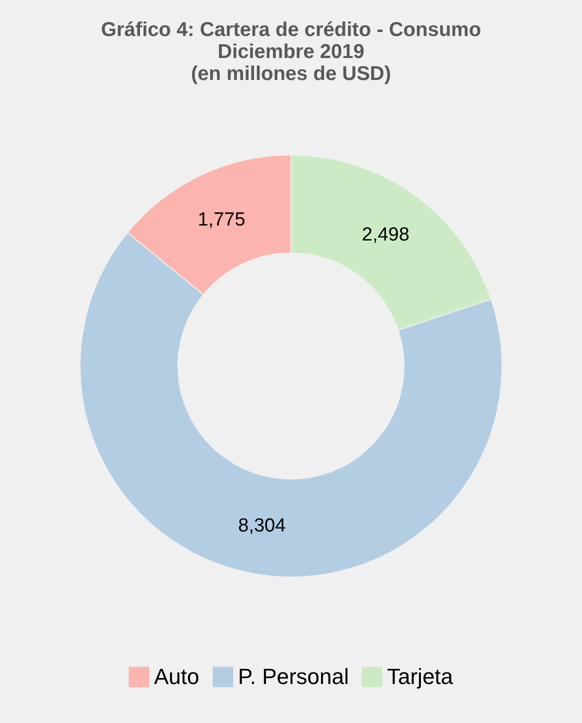 The image size is (582, 723). Describe the element at coordinates (293, 676) in the screenshot. I see `legend-label: P. Personal` at that location.